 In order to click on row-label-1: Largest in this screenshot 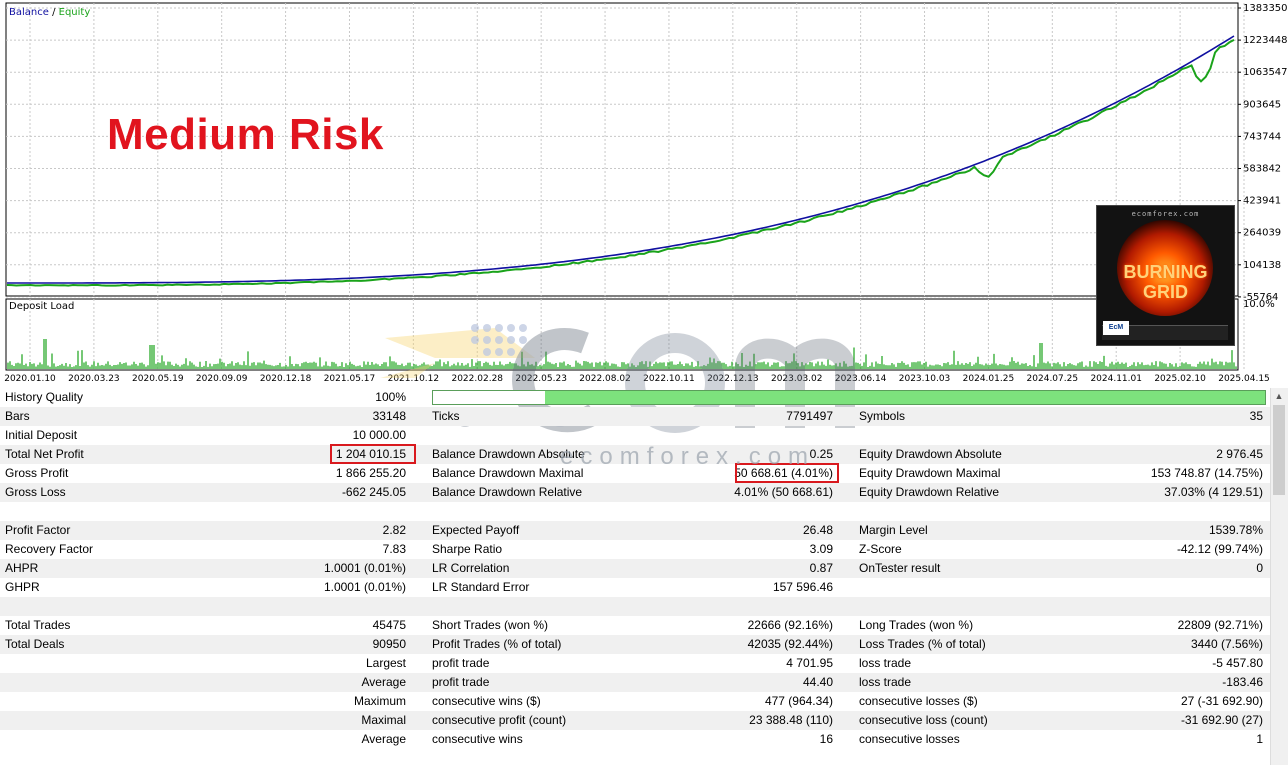, I will do `click(385, 663)`.